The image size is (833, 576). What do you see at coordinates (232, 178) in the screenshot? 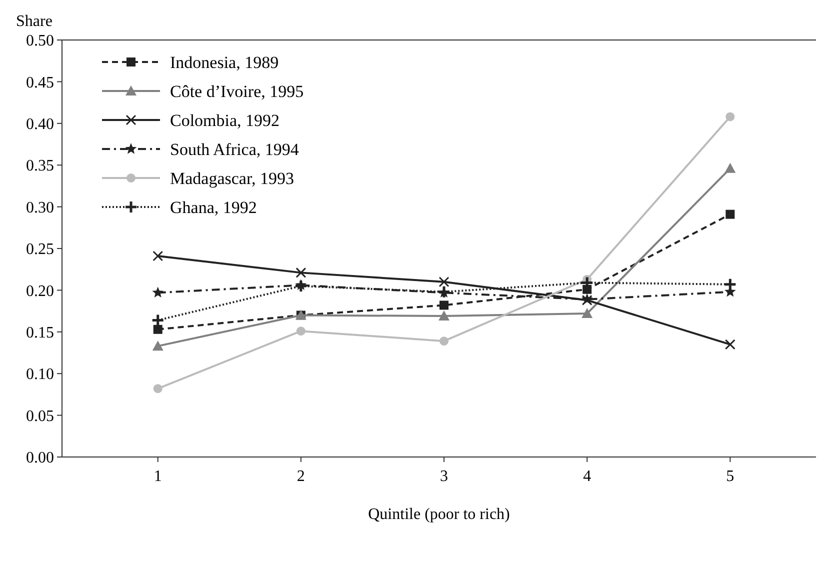
I see `legend-label: Madagascar, 1993` at bounding box center [232, 178].